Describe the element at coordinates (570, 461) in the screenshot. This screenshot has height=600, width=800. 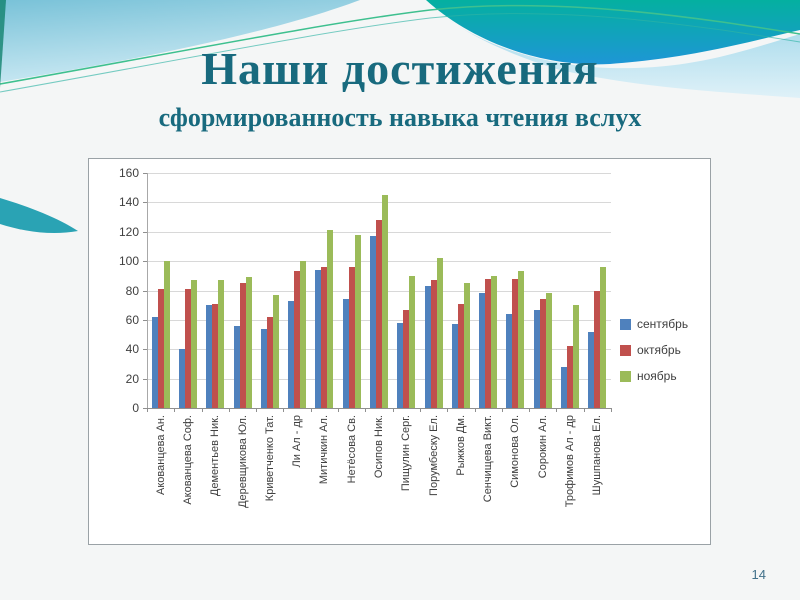
I see `x-axis-category-label: Трофимов Ал - др` at that location.